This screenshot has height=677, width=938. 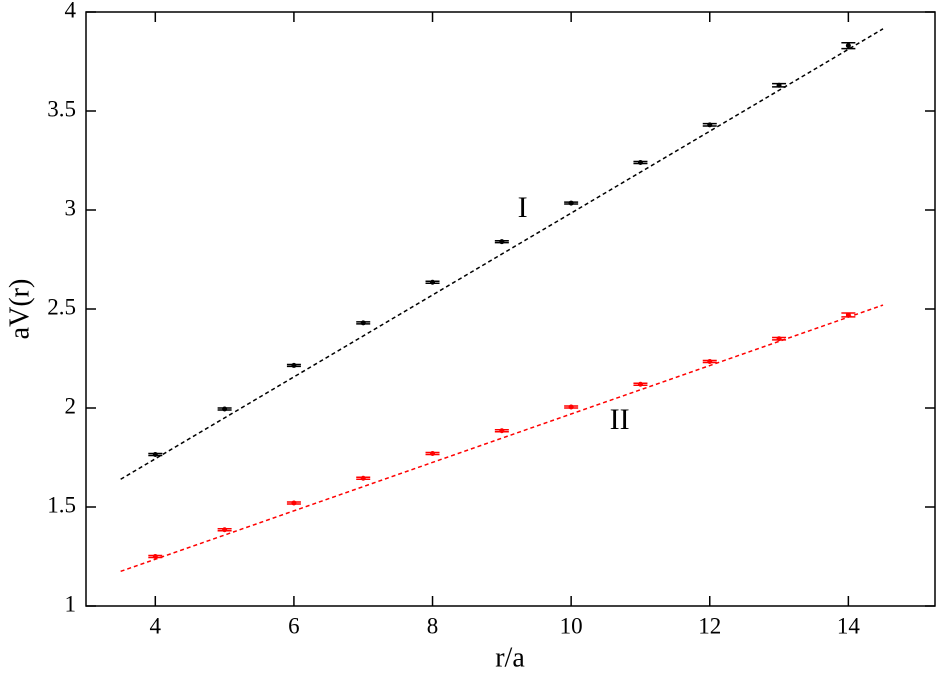 What do you see at coordinates (620, 419) in the screenshot?
I see `series-label: II` at bounding box center [620, 419].